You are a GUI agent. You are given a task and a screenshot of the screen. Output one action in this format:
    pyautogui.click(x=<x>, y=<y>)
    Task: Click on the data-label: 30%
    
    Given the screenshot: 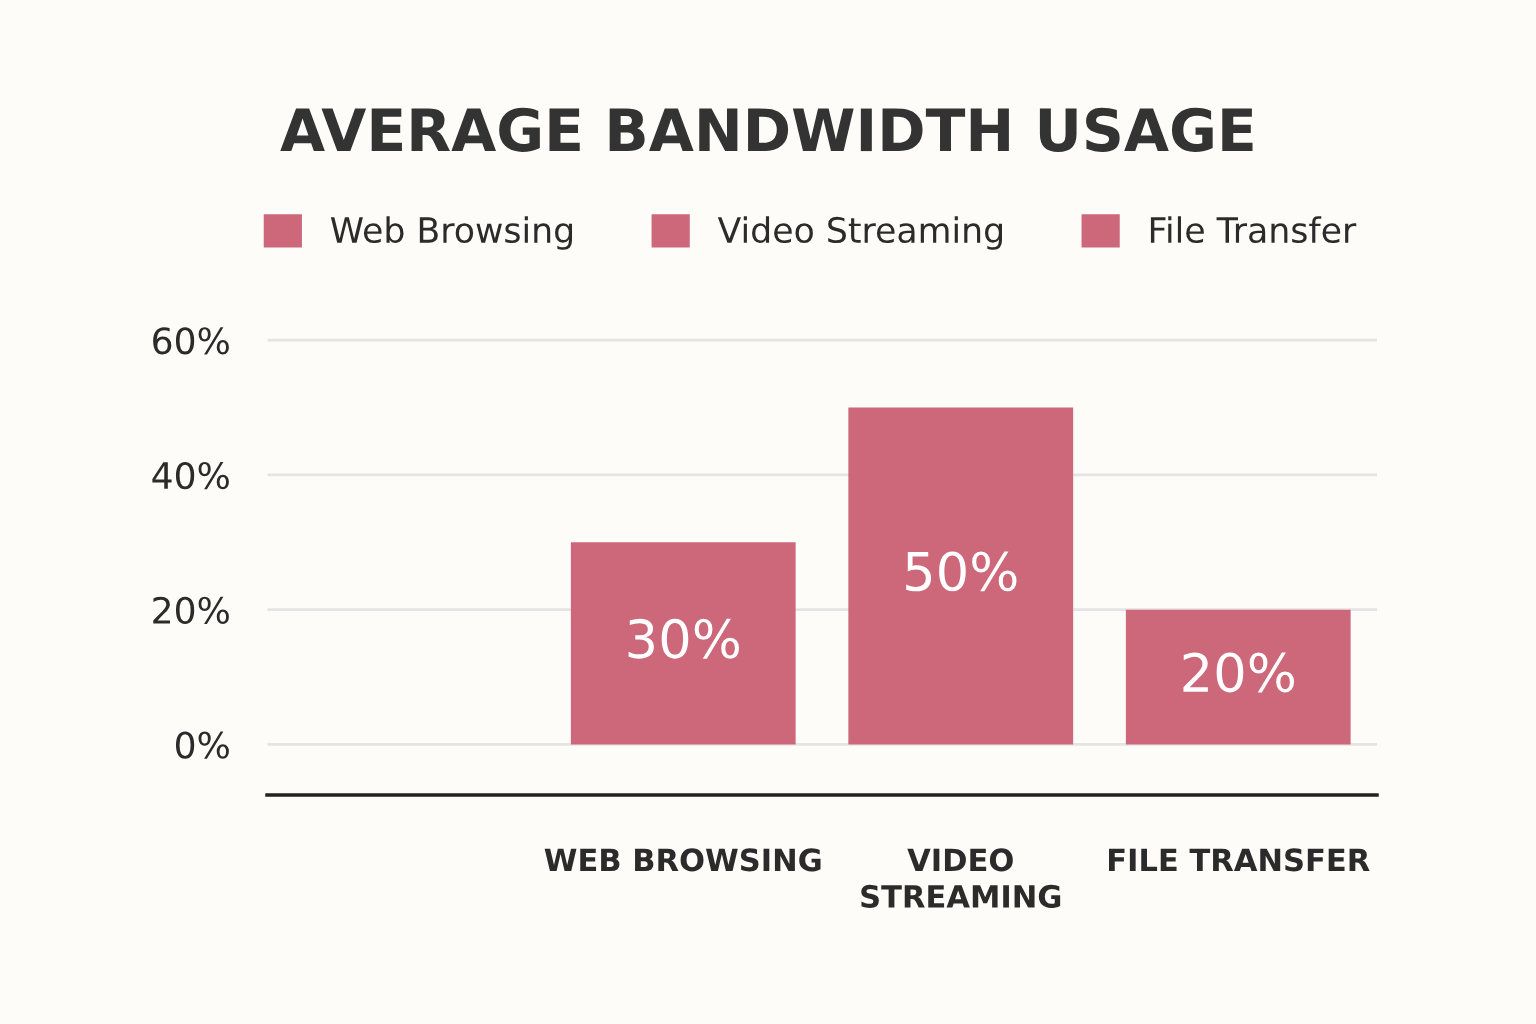 What is the action you would take?
    pyautogui.click(x=683, y=638)
    